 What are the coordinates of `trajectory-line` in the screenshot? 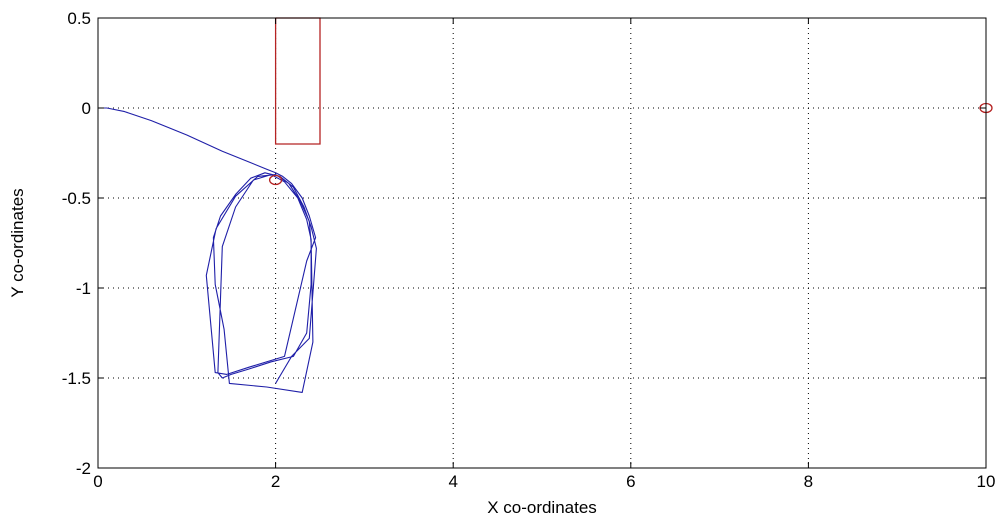 It's located at (207, 250).